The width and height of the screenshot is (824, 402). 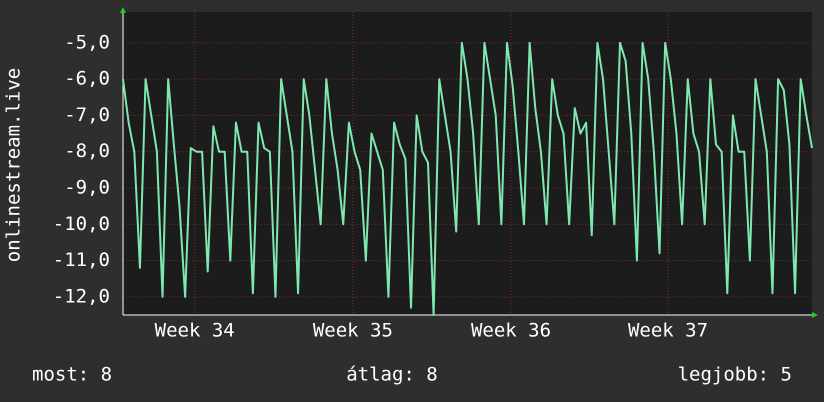 I want to click on y-tick-label: -8,0, so click(x=87, y=151).